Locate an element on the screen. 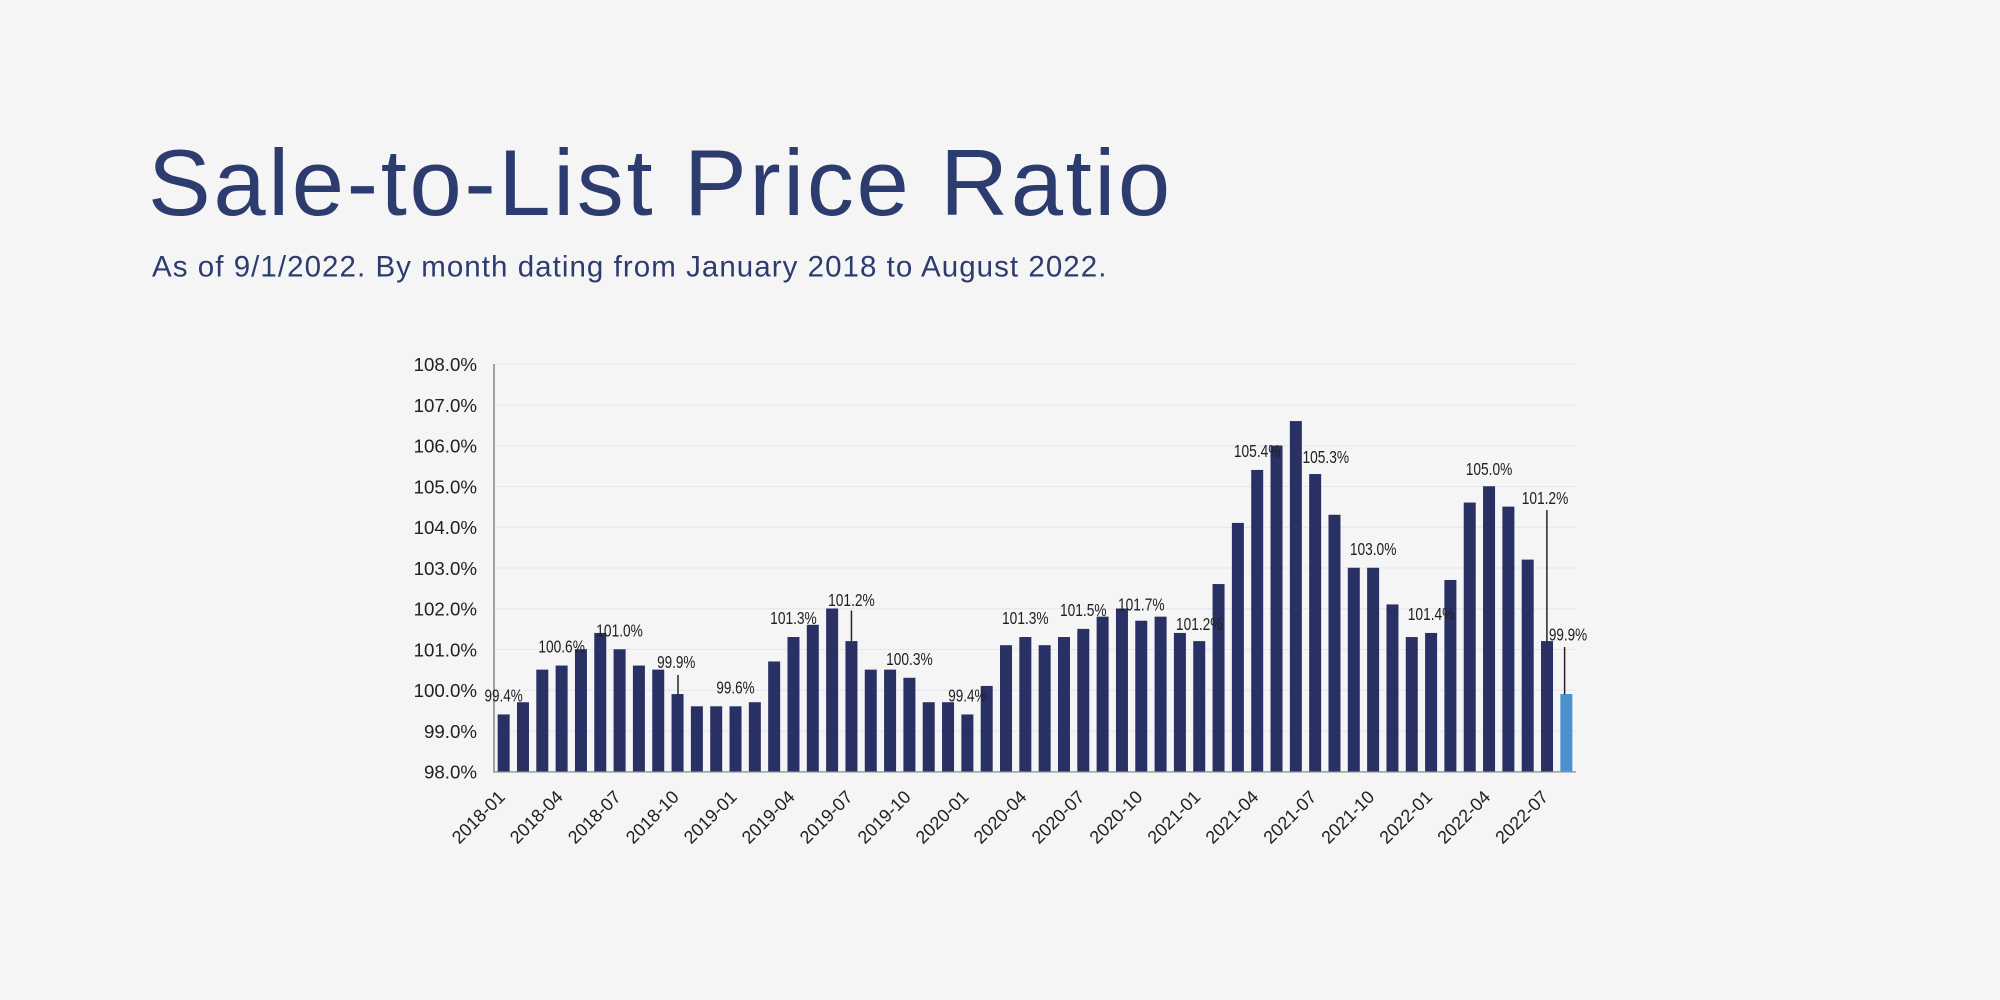 The height and width of the screenshot is (1000, 2000). svg-text: 106.0% is located at coordinates (445, 446).